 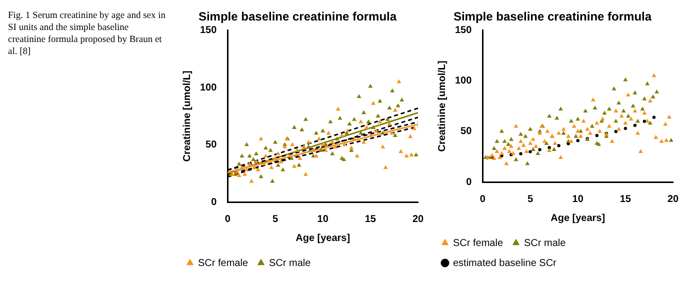 I want to click on legend-label: estimated baseline SCr, so click(x=505, y=263).